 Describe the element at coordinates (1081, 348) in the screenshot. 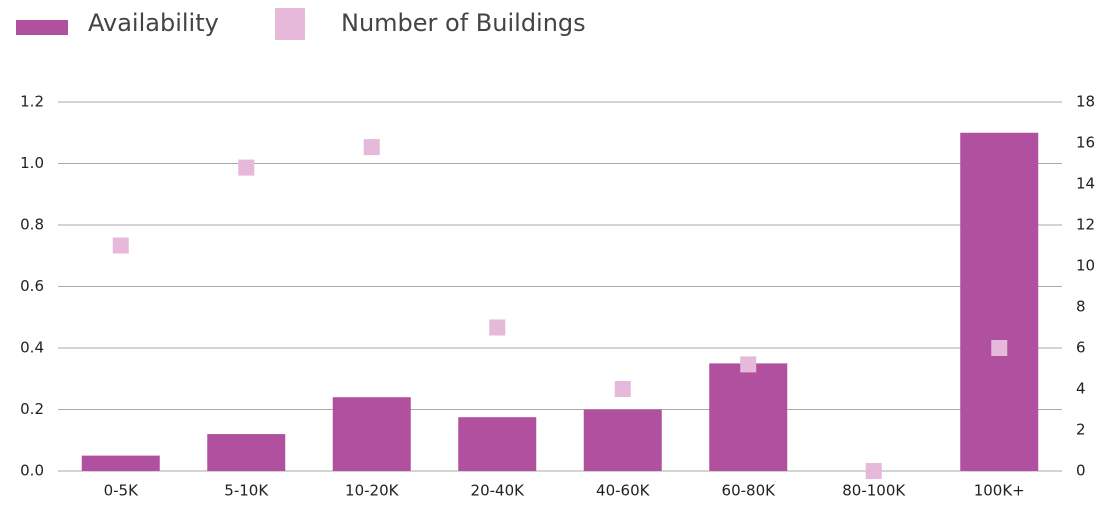

I see `y2-tick-label: 6` at that location.